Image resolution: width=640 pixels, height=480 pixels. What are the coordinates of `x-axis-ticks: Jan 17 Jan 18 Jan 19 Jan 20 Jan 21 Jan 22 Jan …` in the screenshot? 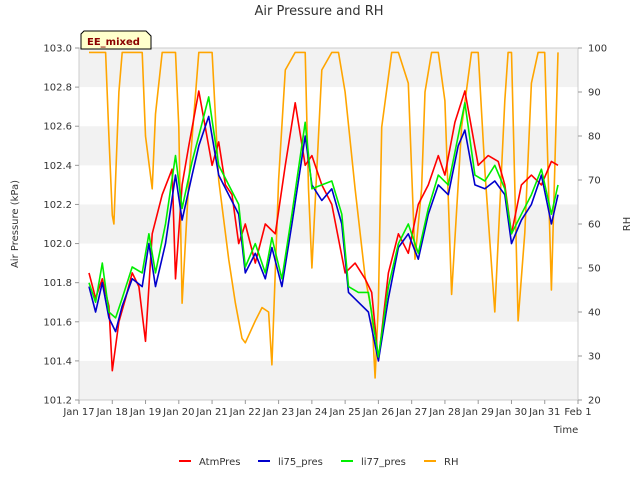 It's located at (327, 409).